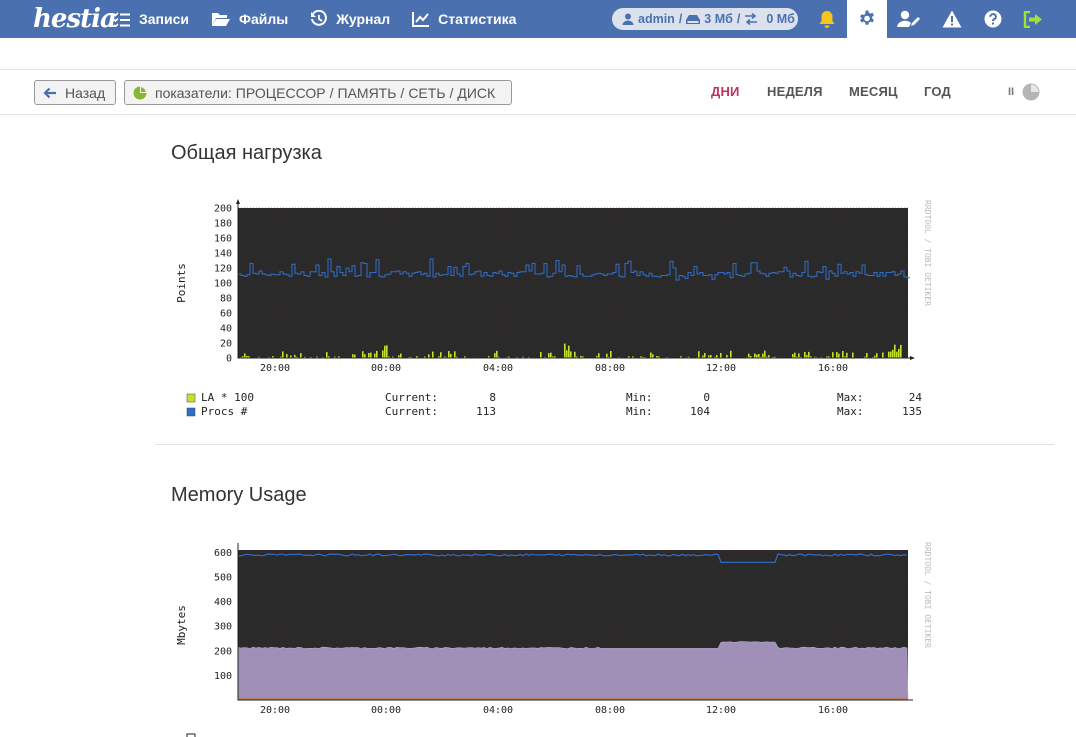 Image resolution: width=1076 pixels, height=737 pixels. I want to click on server-settings-button, so click(867, 19).